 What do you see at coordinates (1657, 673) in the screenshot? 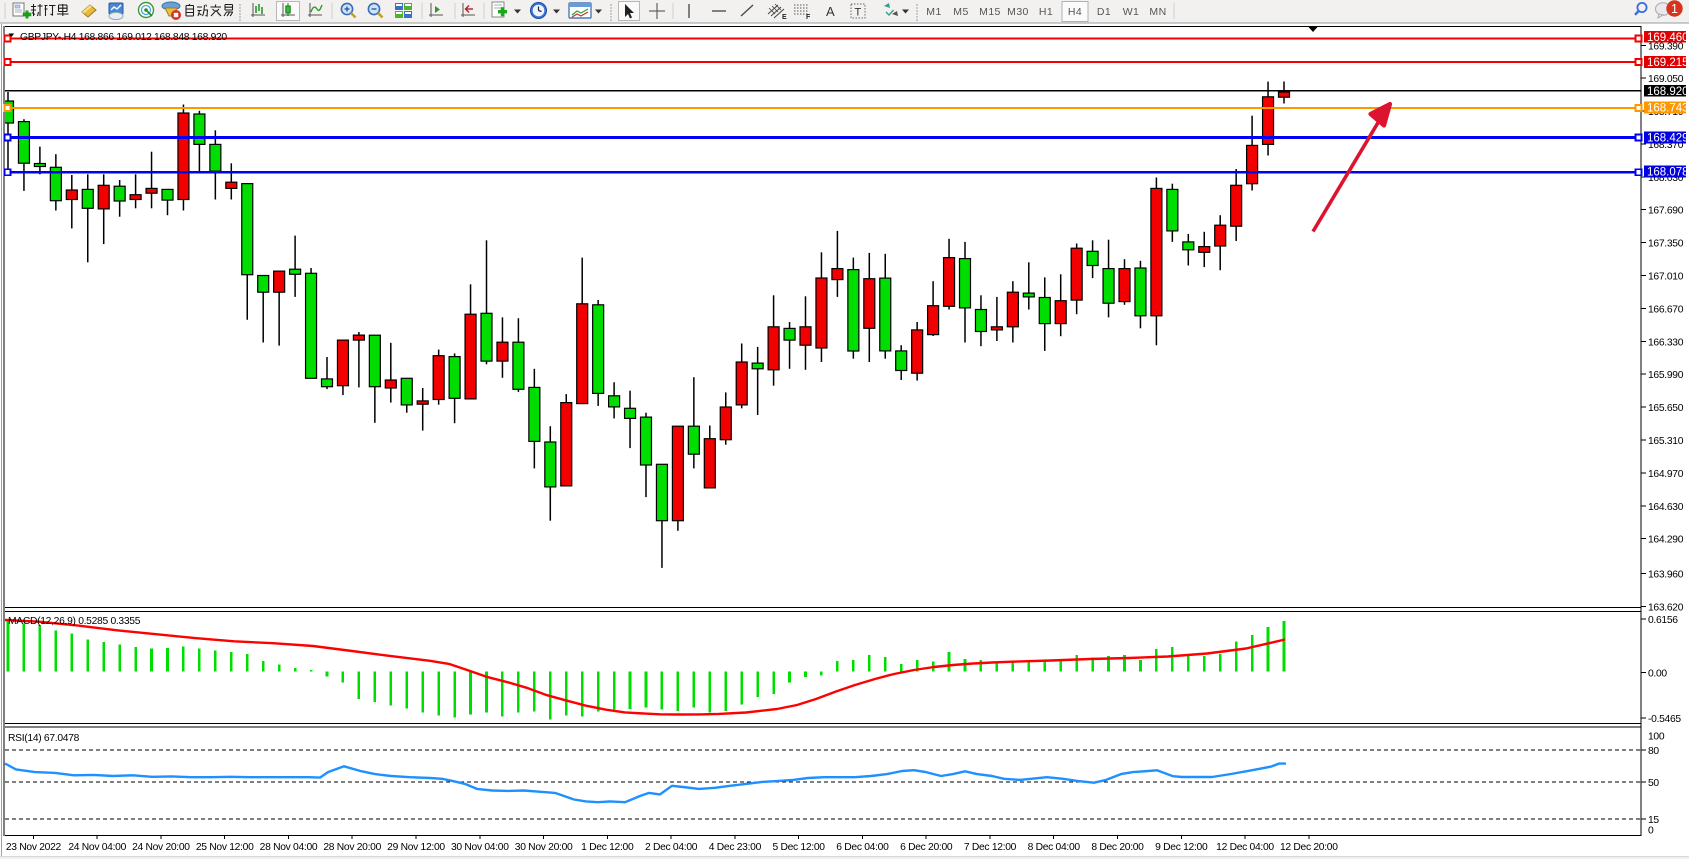
I see `svg-text: 0.00` at bounding box center [1657, 673].